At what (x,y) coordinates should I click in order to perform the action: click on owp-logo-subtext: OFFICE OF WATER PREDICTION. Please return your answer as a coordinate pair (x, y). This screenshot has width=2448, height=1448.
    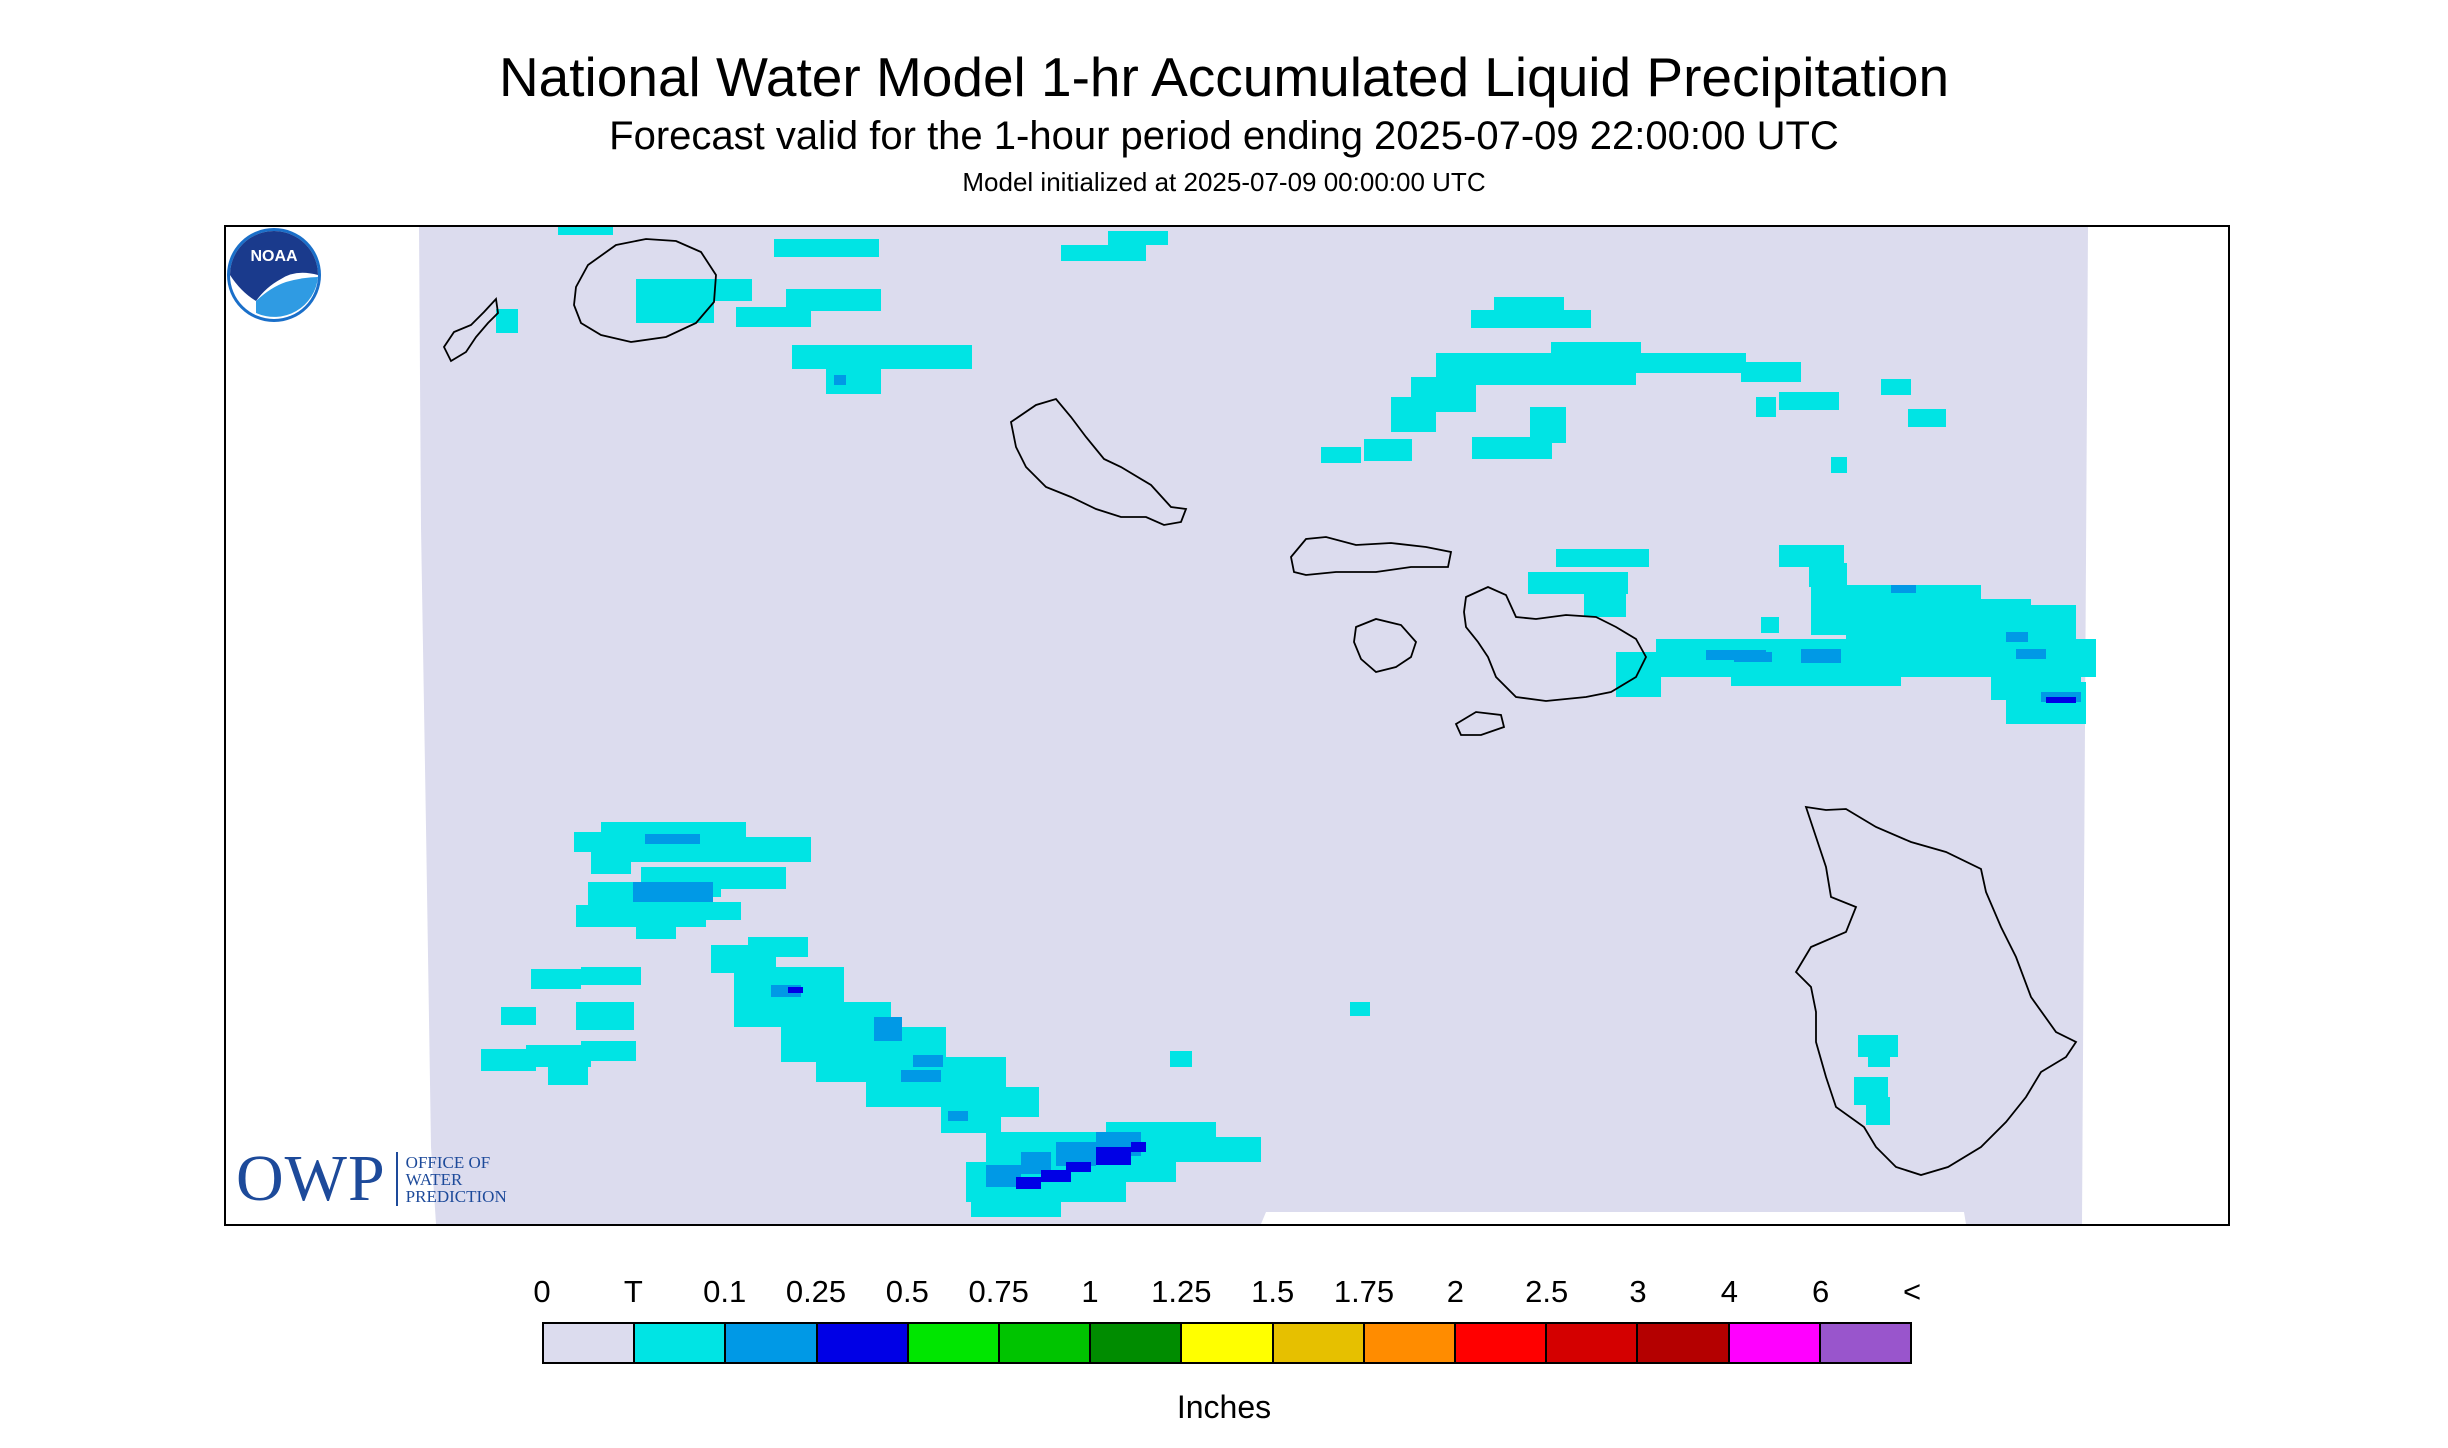
    Looking at the image, I should click on (456, 1179).